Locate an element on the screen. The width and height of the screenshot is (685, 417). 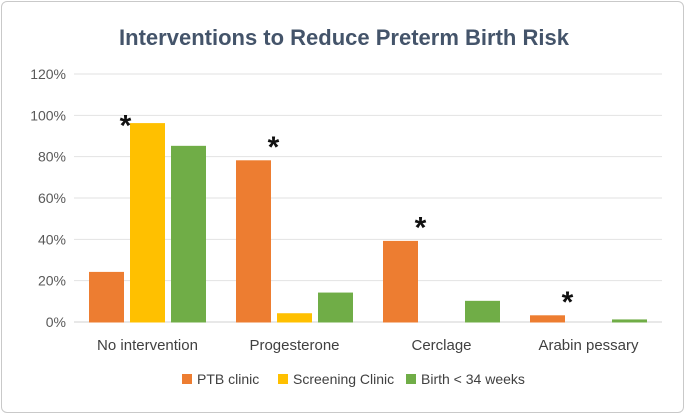
y-tick-label: 60% is located at coordinates (52, 198).